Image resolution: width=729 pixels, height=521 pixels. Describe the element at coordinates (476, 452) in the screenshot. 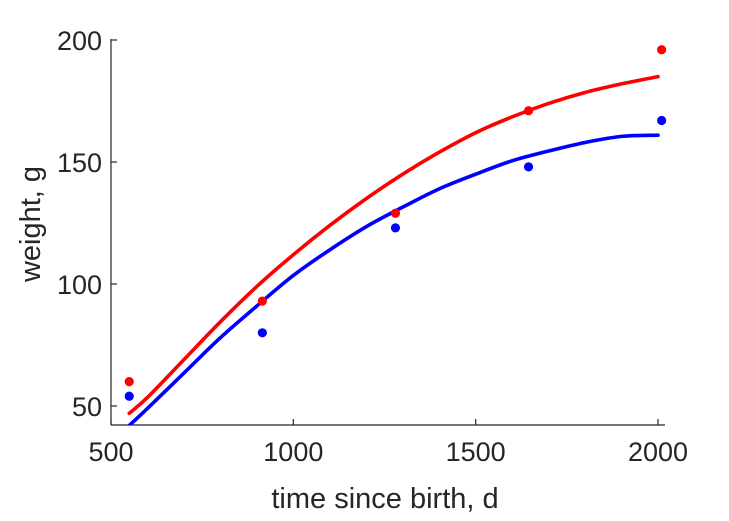

I see `x-tick-label: 1500` at that location.